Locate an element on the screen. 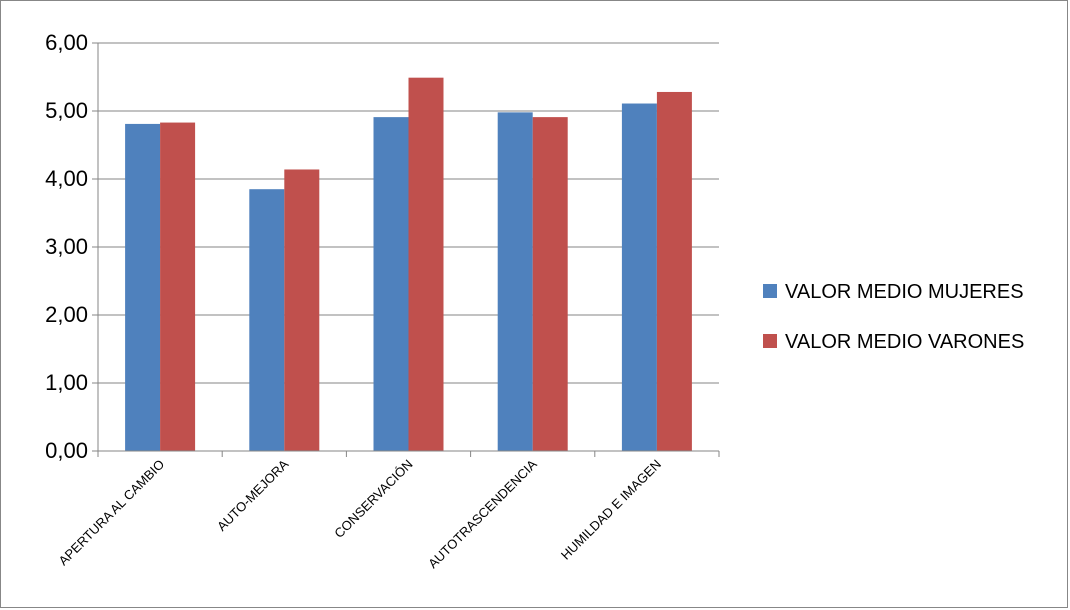 The image size is (1070, 610). x-category-label: CONSERVACIÓN is located at coordinates (373, 499).